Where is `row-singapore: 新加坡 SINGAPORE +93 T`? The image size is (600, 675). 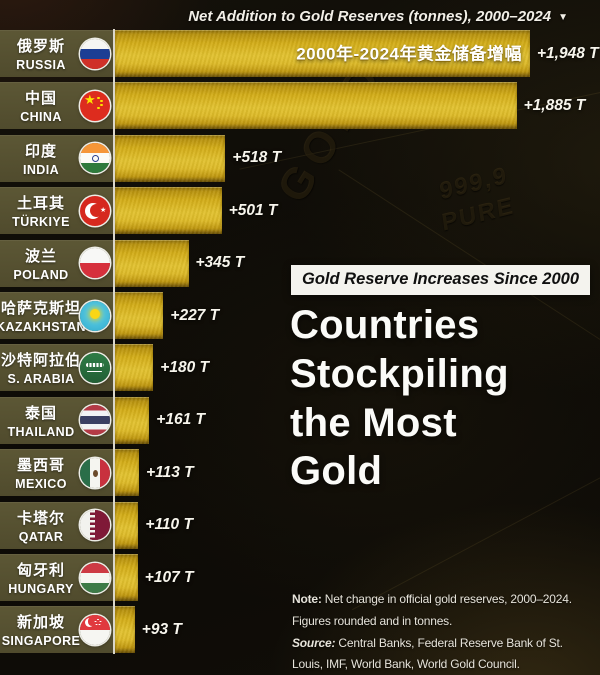 row-singapore: 新加坡 SINGAPORE +93 T is located at coordinates (300, 630).